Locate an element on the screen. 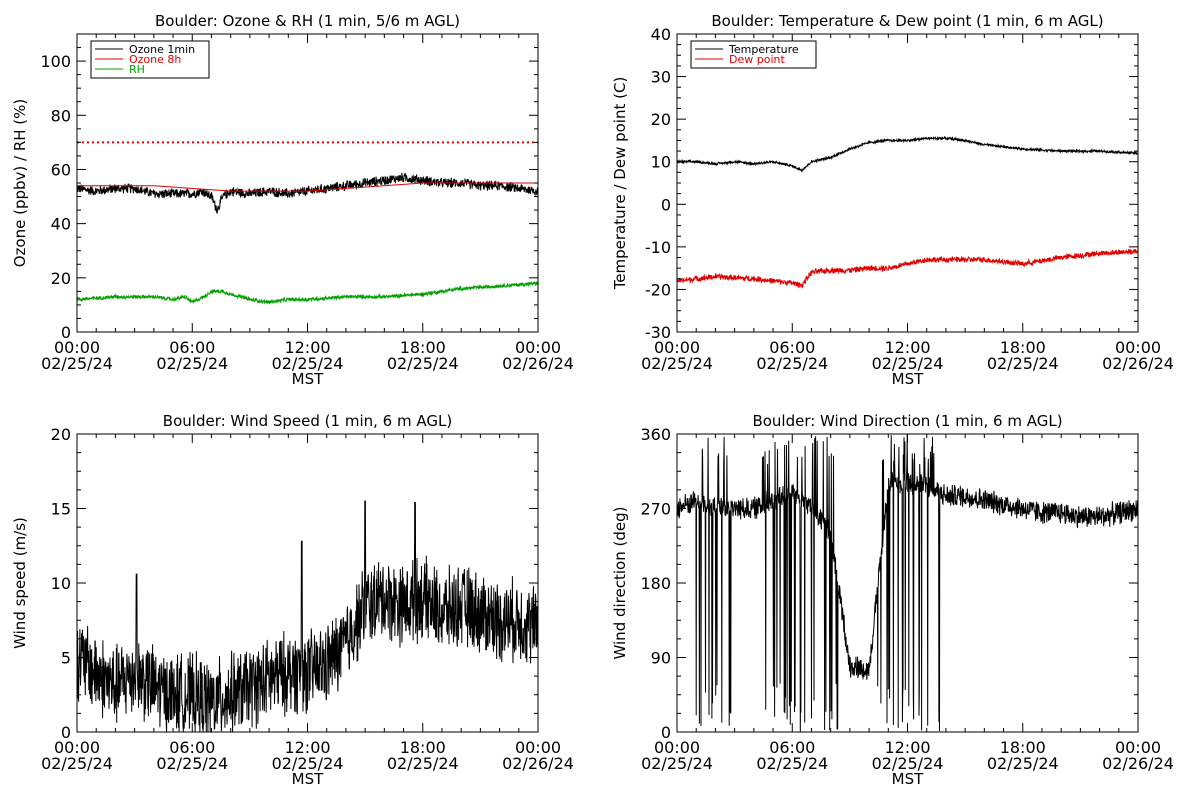  chart-title: Boulder: Wind Direction (1 min, 6 m AGL) is located at coordinates (907, 421).